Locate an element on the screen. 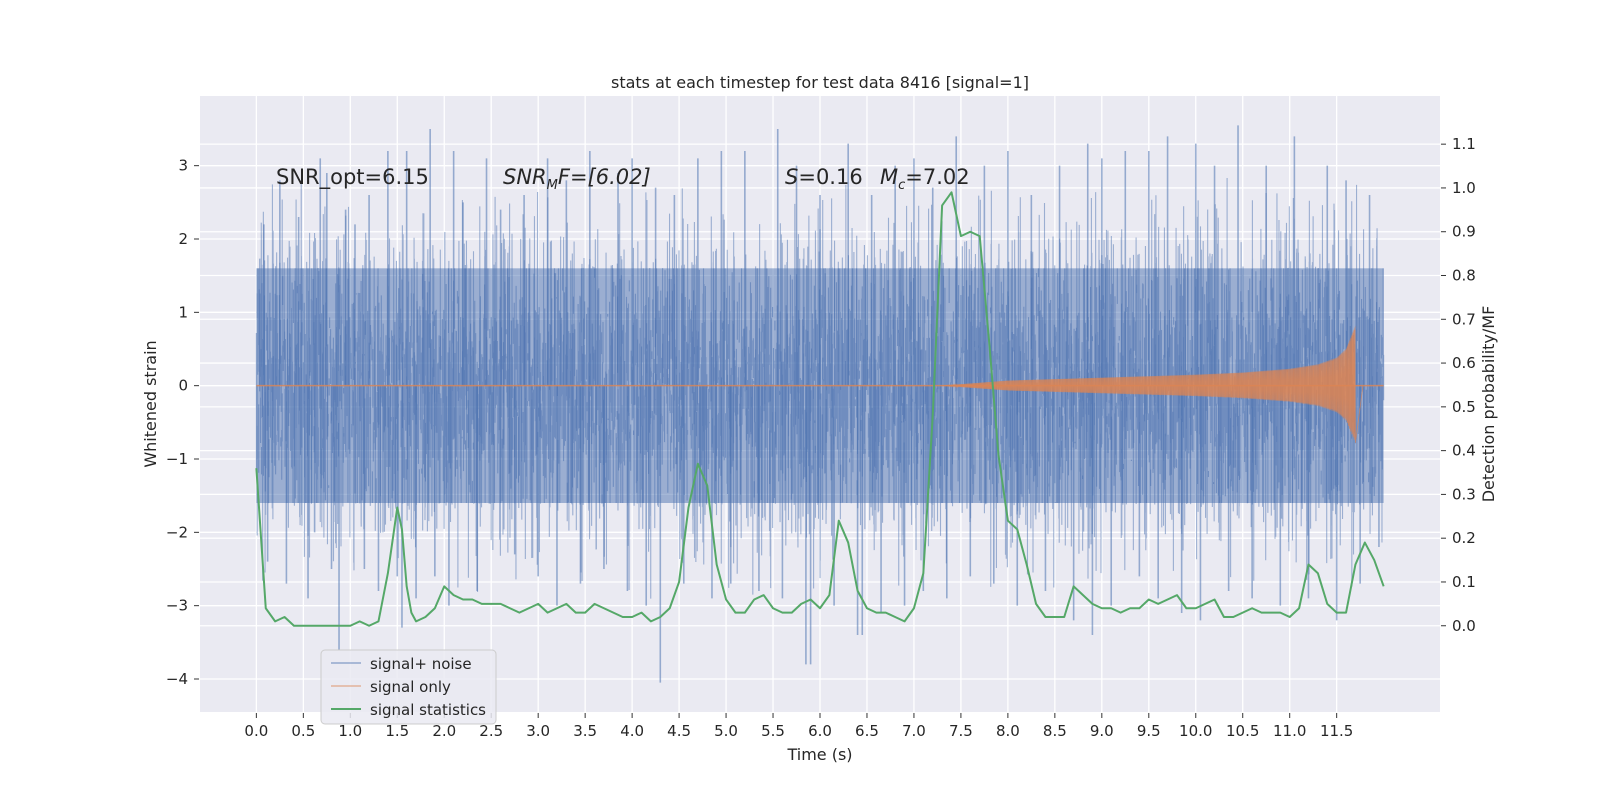 This screenshot has width=1600, height=800. signal-chirp-trace is located at coordinates (1153, 386).